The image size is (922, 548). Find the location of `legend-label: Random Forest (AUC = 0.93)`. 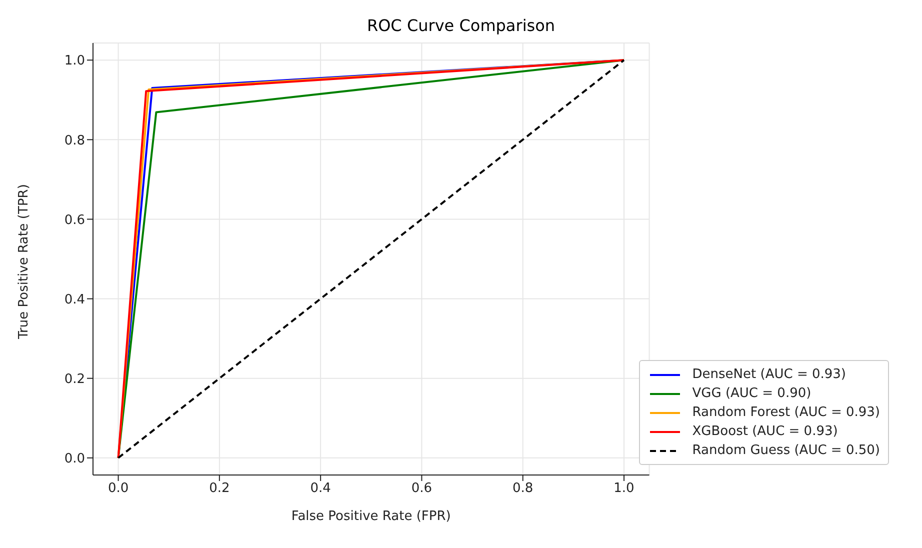

legend-label: Random Forest (AUC = 0.93) is located at coordinates (786, 413).